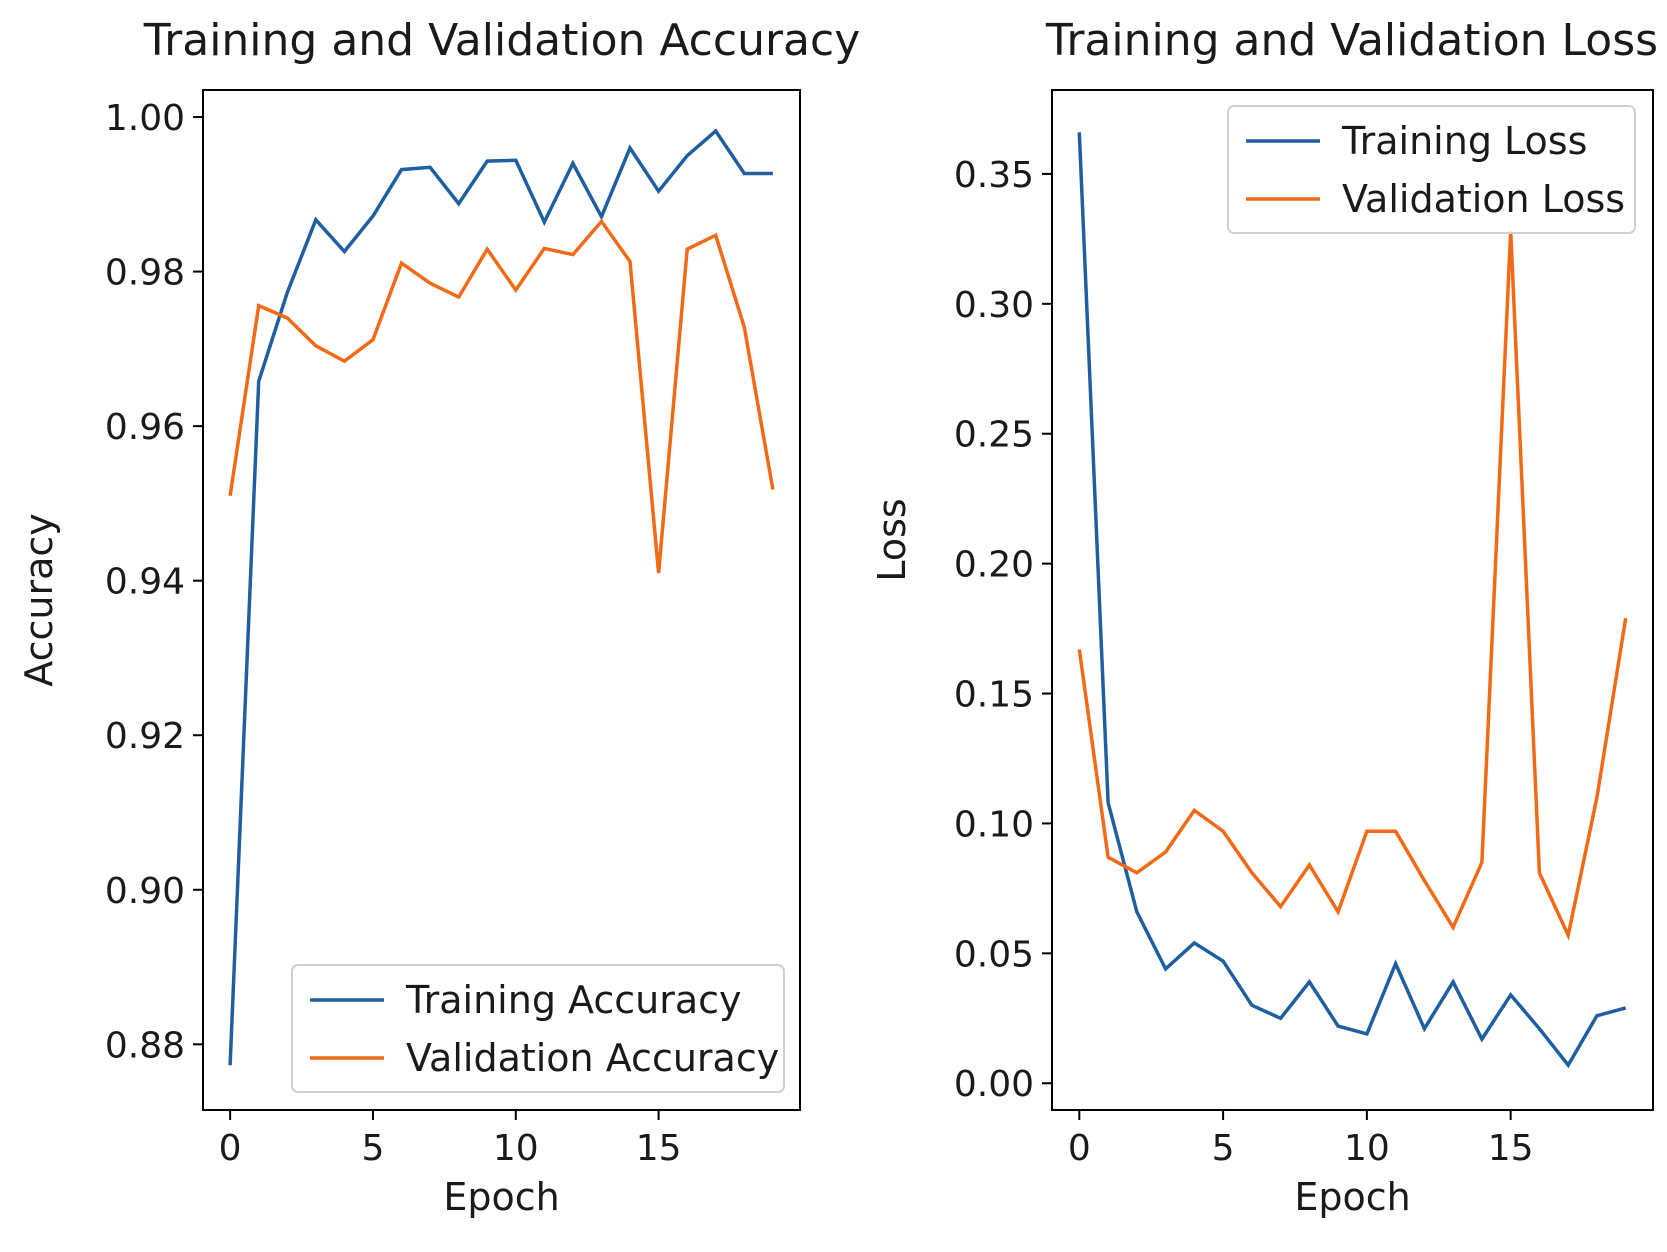  I want to click on chart-title: Training and Validation Loss, so click(1351, 40).